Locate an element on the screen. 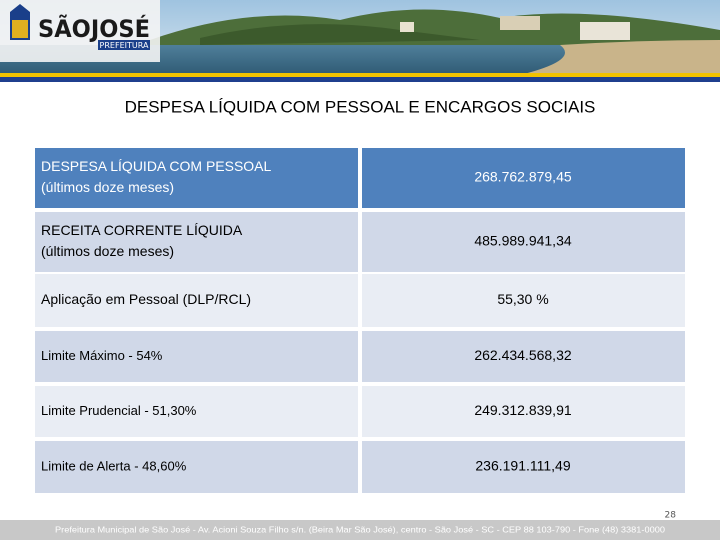 The width and height of the screenshot is (720, 544). row-label: DESPESA LÍQUIDA COM PESSOAL is located at coordinates (156, 166).